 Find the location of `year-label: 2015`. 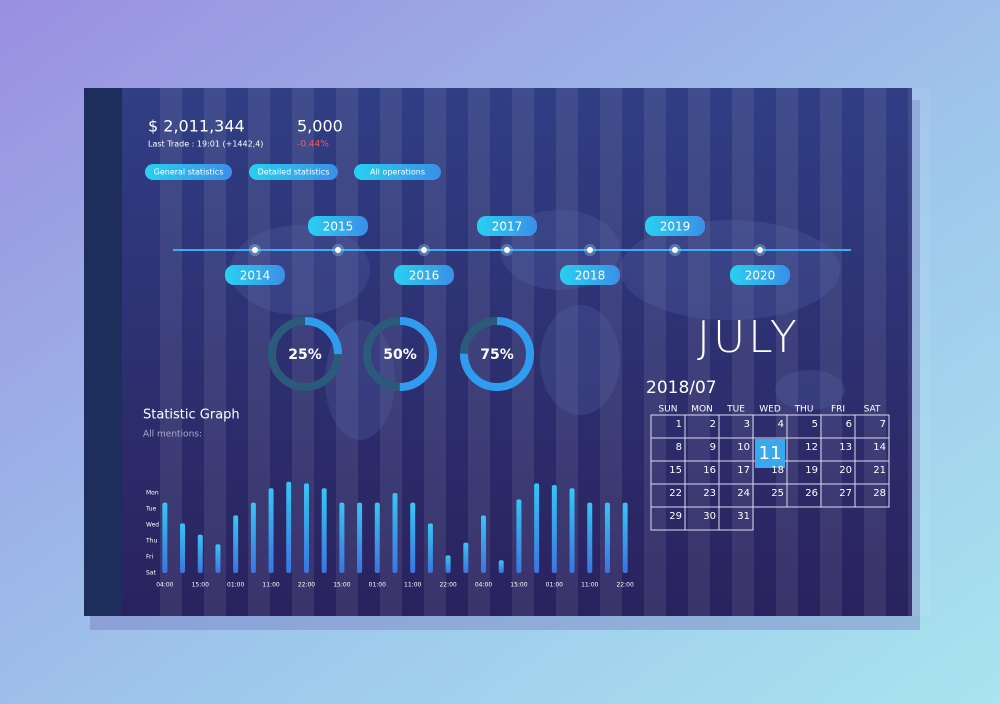

year-label: 2015 is located at coordinates (338, 227).